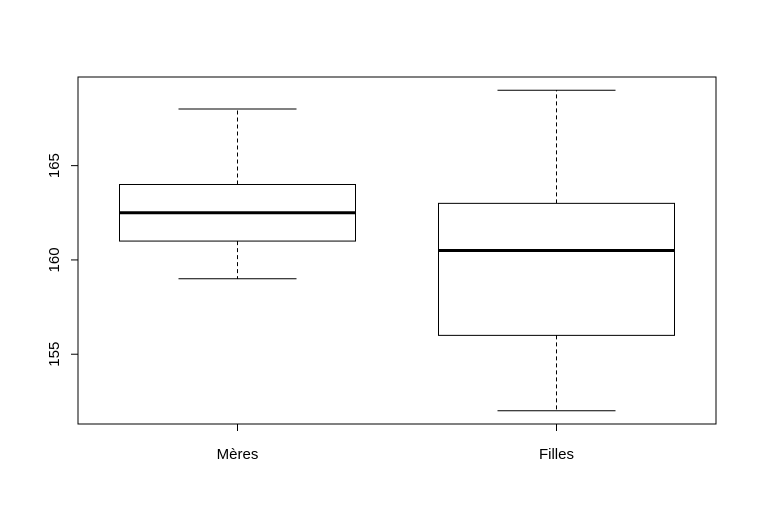  I want to click on x-tick-label-2: Filles, so click(556, 454).